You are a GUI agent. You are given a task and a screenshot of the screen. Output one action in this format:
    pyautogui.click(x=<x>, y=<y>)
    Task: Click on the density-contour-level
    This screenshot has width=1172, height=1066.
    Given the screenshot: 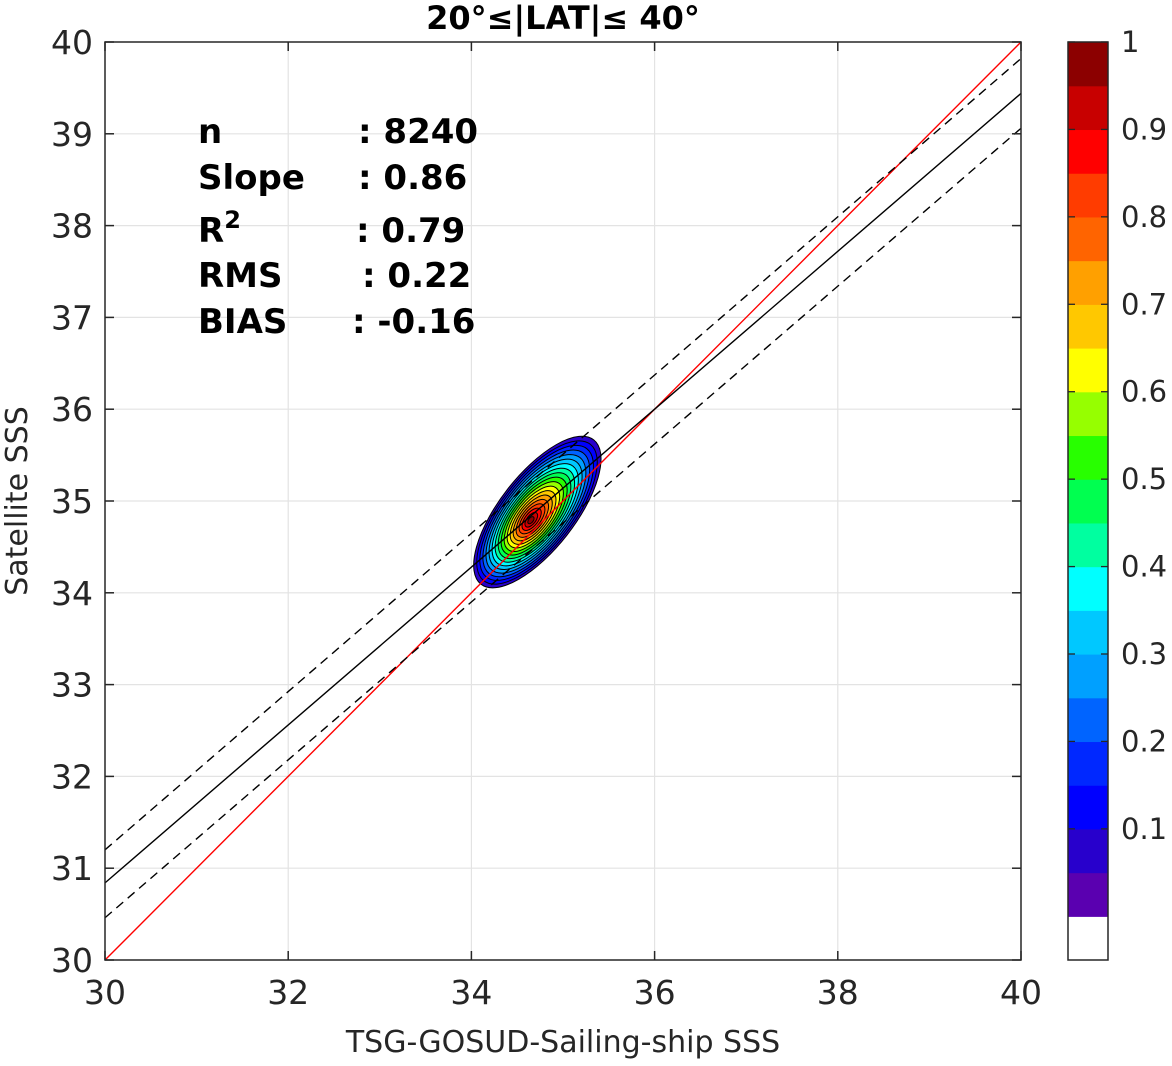 What is the action you would take?
    pyautogui.click(x=531, y=520)
    